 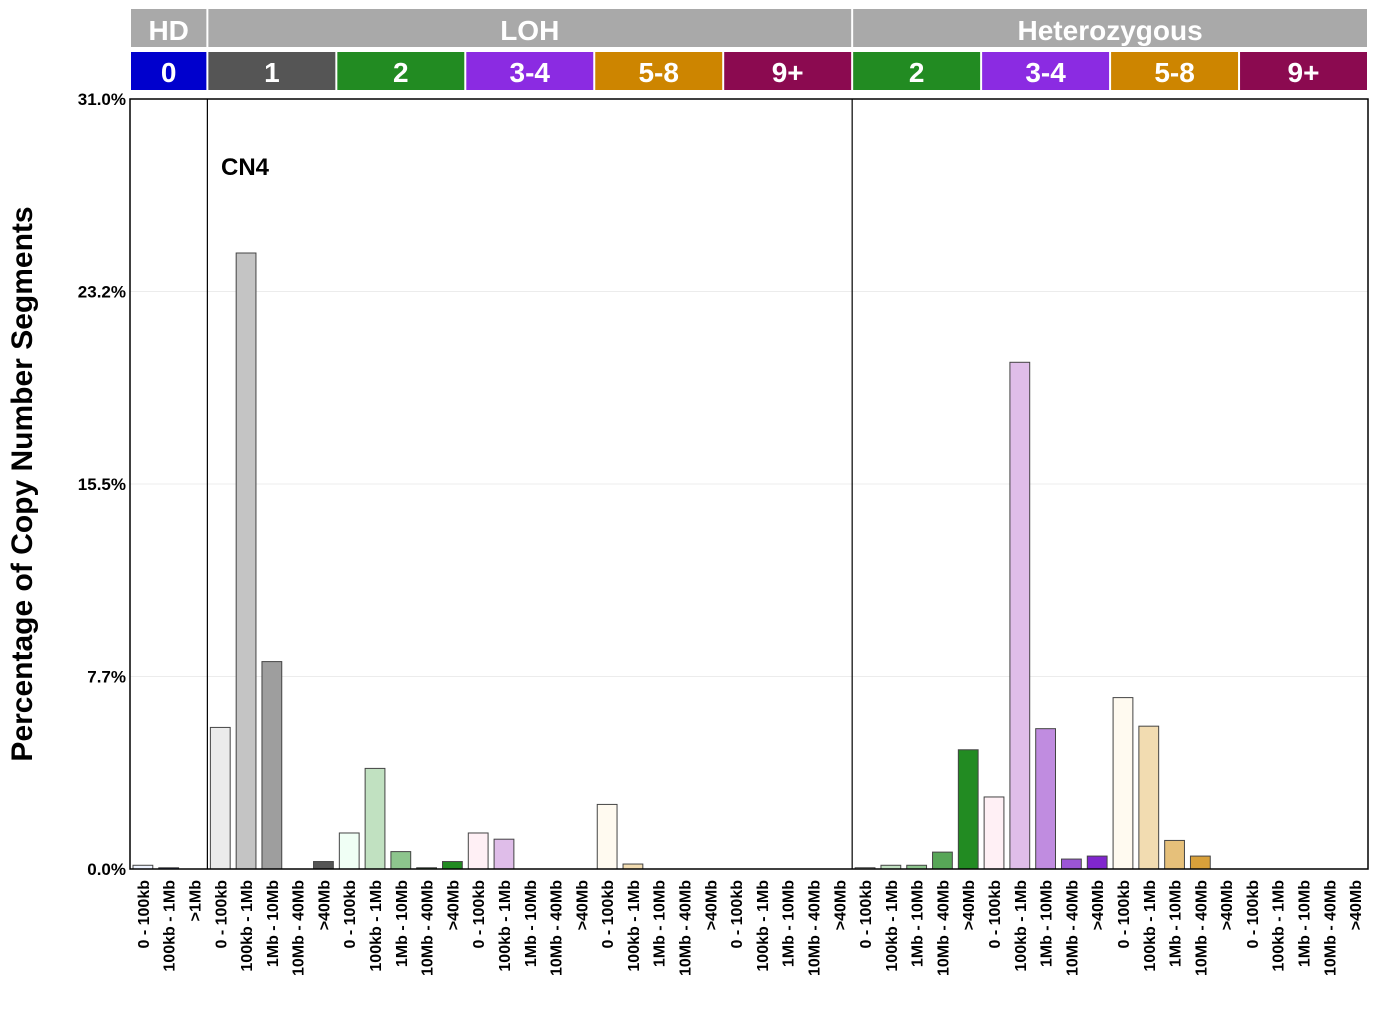 What do you see at coordinates (102, 484) in the screenshot?
I see `y-tick-label: 15.5%` at bounding box center [102, 484].